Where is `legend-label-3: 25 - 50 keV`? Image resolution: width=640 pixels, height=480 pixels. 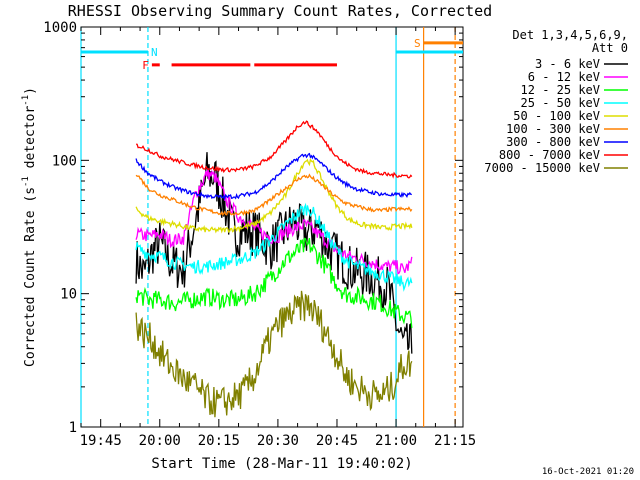
legend-label-3: 25 - 50 keV is located at coordinates (560, 103).